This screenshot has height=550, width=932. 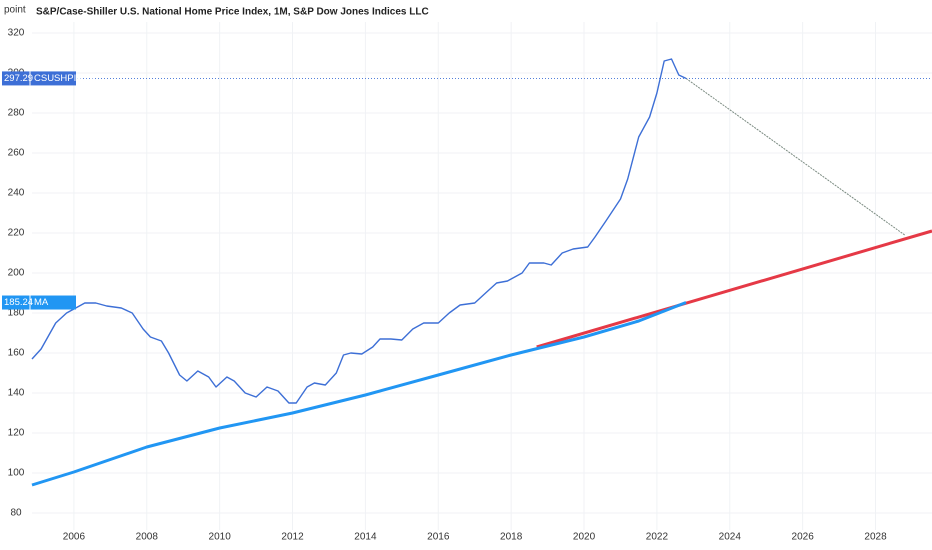 I want to click on y-tick-label: 240, so click(x=16, y=193).